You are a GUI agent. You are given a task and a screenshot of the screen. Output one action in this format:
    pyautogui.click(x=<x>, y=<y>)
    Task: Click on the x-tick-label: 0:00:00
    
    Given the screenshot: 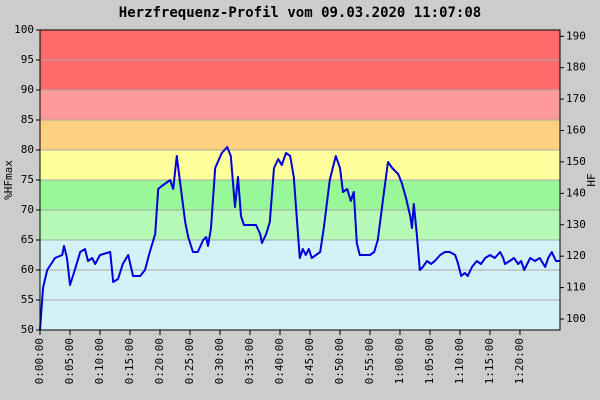 What is the action you would take?
    pyautogui.click(x=39, y=361)
    